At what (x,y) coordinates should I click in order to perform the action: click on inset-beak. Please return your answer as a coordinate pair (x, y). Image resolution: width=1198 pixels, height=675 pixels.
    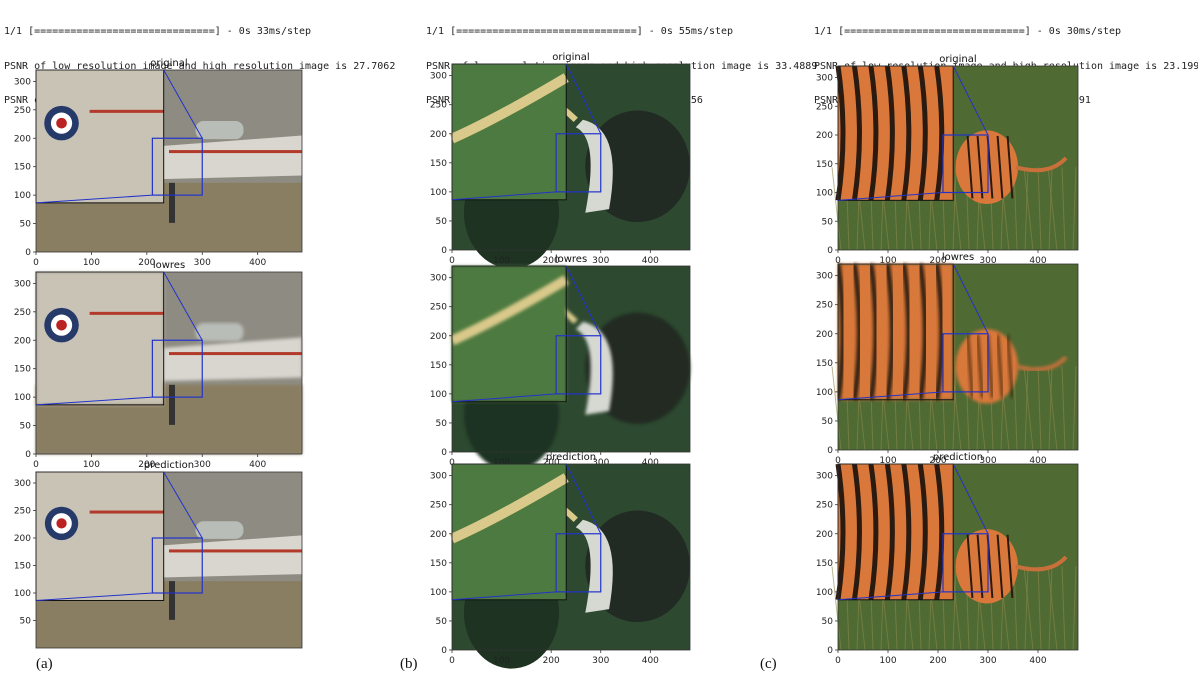
    Looking at the image, I should click on (509, 310).